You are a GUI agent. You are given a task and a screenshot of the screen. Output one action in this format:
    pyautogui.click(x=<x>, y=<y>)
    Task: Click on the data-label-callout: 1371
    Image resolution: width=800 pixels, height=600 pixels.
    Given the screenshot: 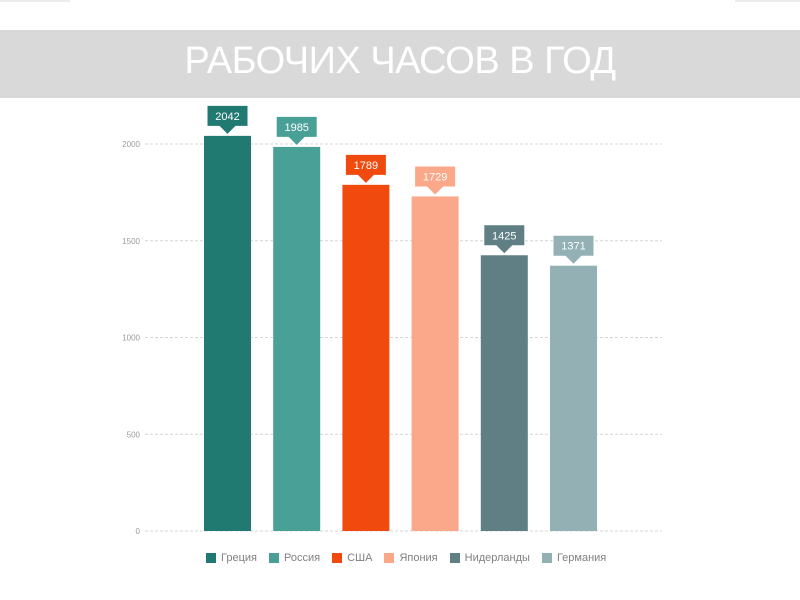 What is the action you would take?
    pyautogui.click(x=573, y=249)
    